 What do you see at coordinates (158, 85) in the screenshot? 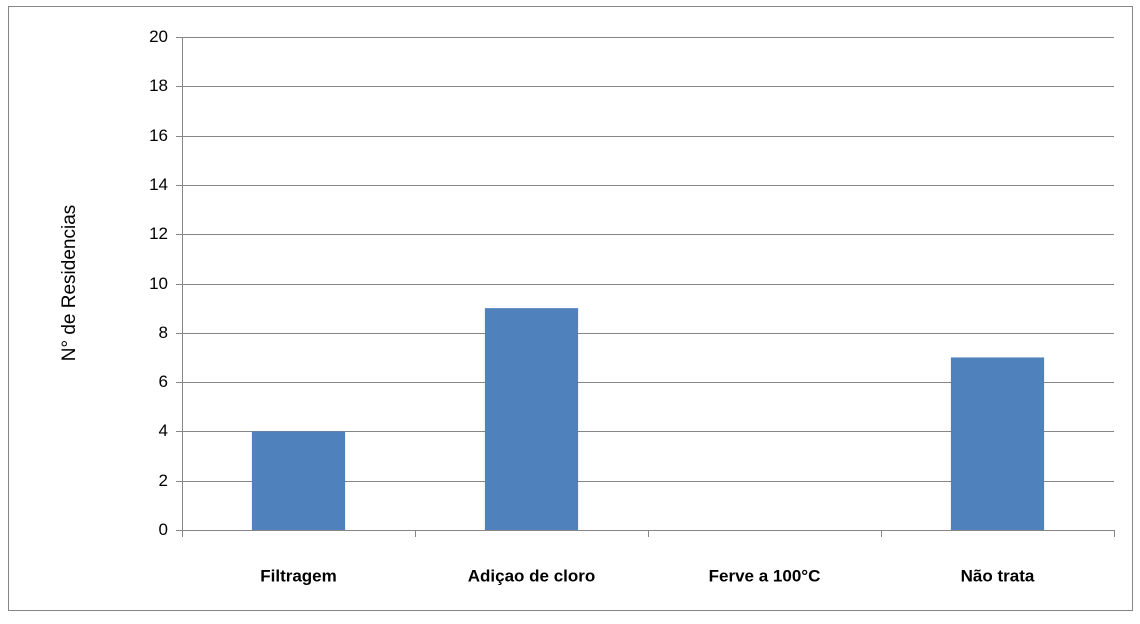
I see `y-tick-label: 18` at bounding box center [158, 85].